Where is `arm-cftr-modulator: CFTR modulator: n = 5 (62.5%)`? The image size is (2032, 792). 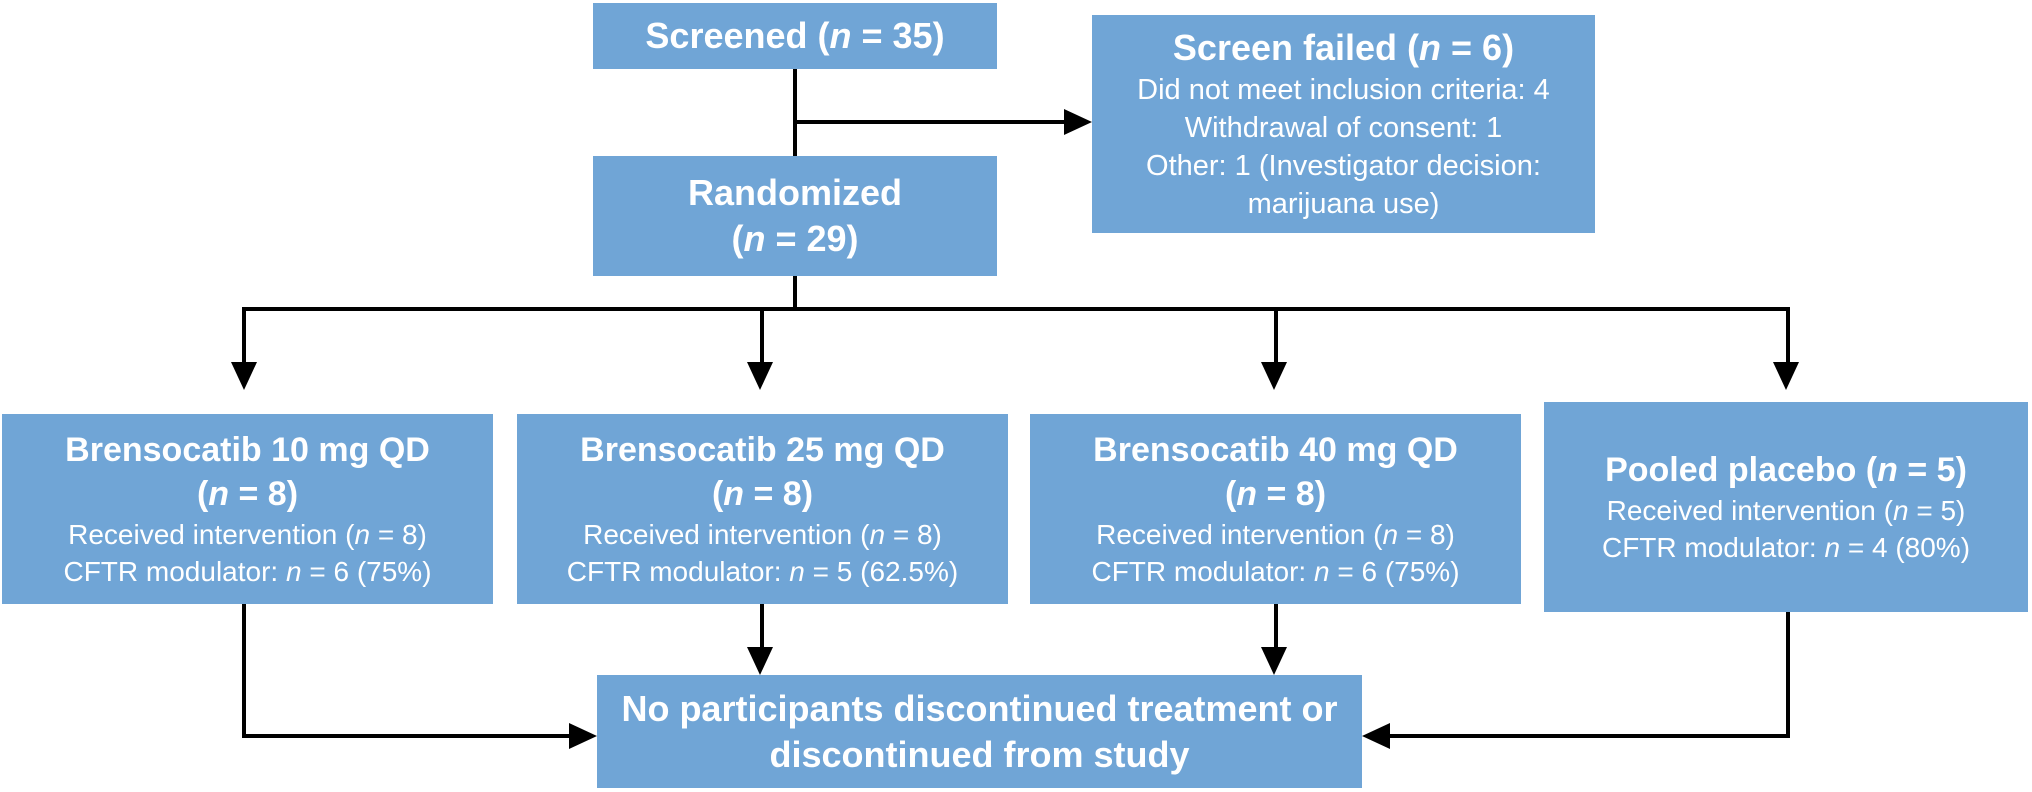
arm-cftr-modulator: CFTR modulator: n = 5 (62.5%) is located at coordinates (762, 571).